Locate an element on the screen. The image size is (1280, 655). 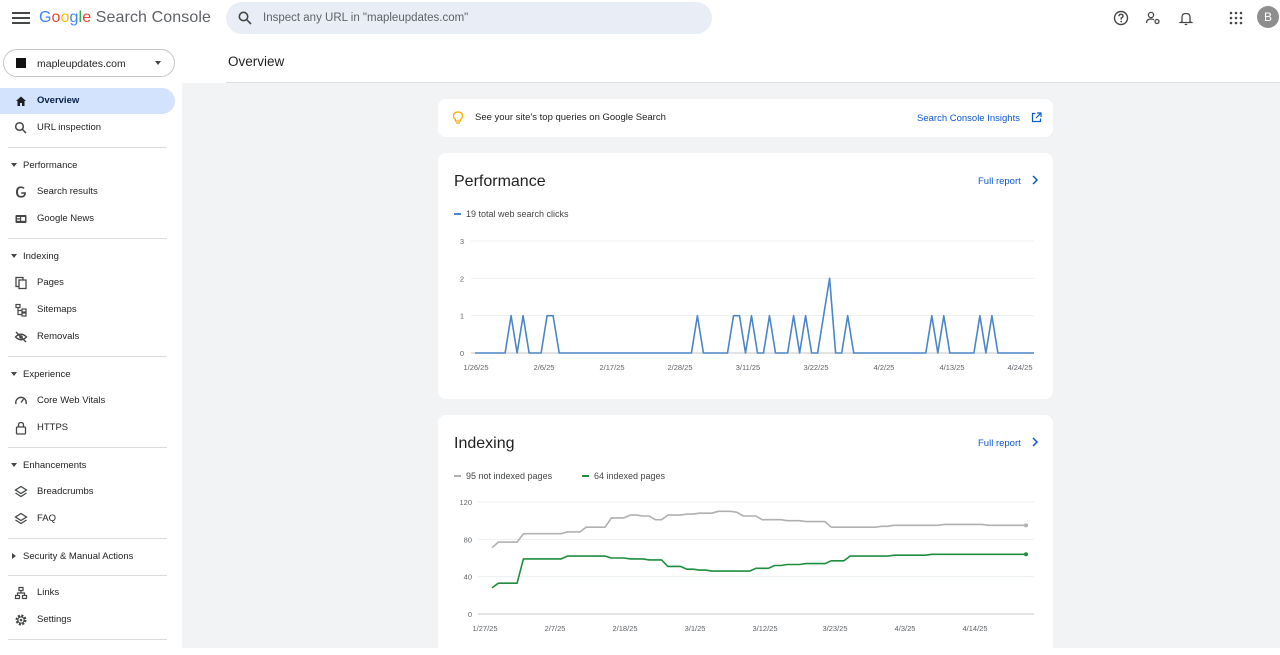
lightbulb-icon is located at coordinates (458, 117).